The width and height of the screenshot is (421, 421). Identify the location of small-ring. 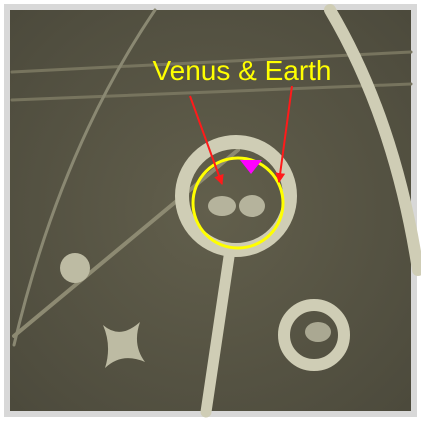
(314, 335).